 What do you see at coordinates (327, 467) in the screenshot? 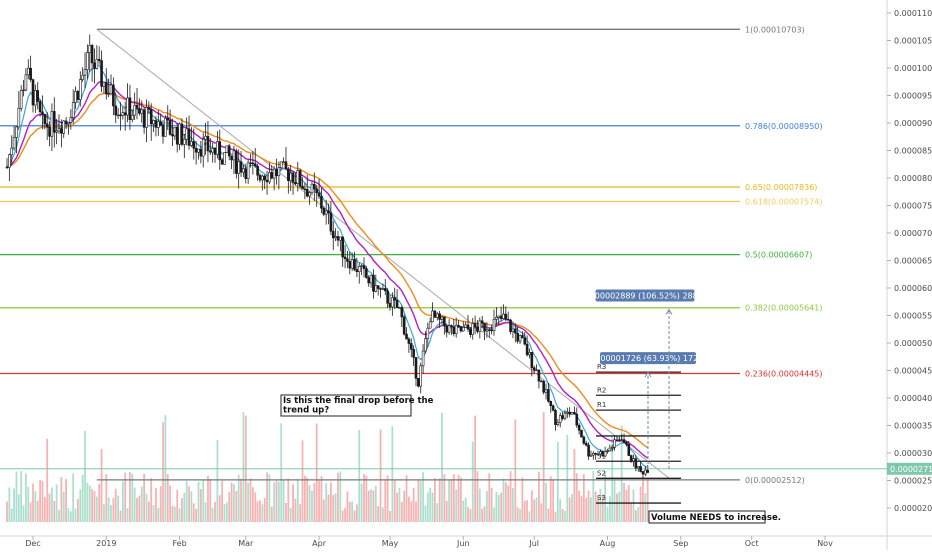
I see `volume-bars` at bounding box center [327, 467].